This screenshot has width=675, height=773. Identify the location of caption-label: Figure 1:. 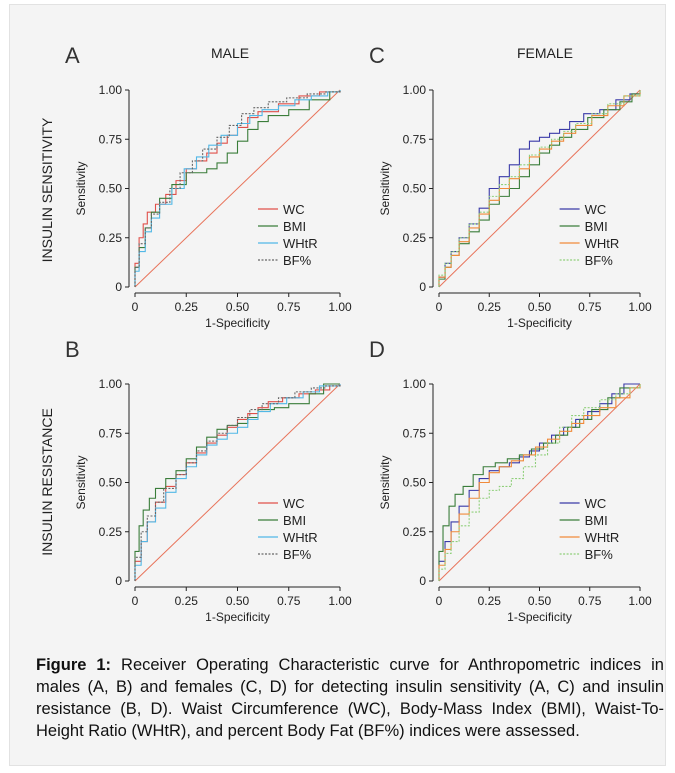
(74, 665).